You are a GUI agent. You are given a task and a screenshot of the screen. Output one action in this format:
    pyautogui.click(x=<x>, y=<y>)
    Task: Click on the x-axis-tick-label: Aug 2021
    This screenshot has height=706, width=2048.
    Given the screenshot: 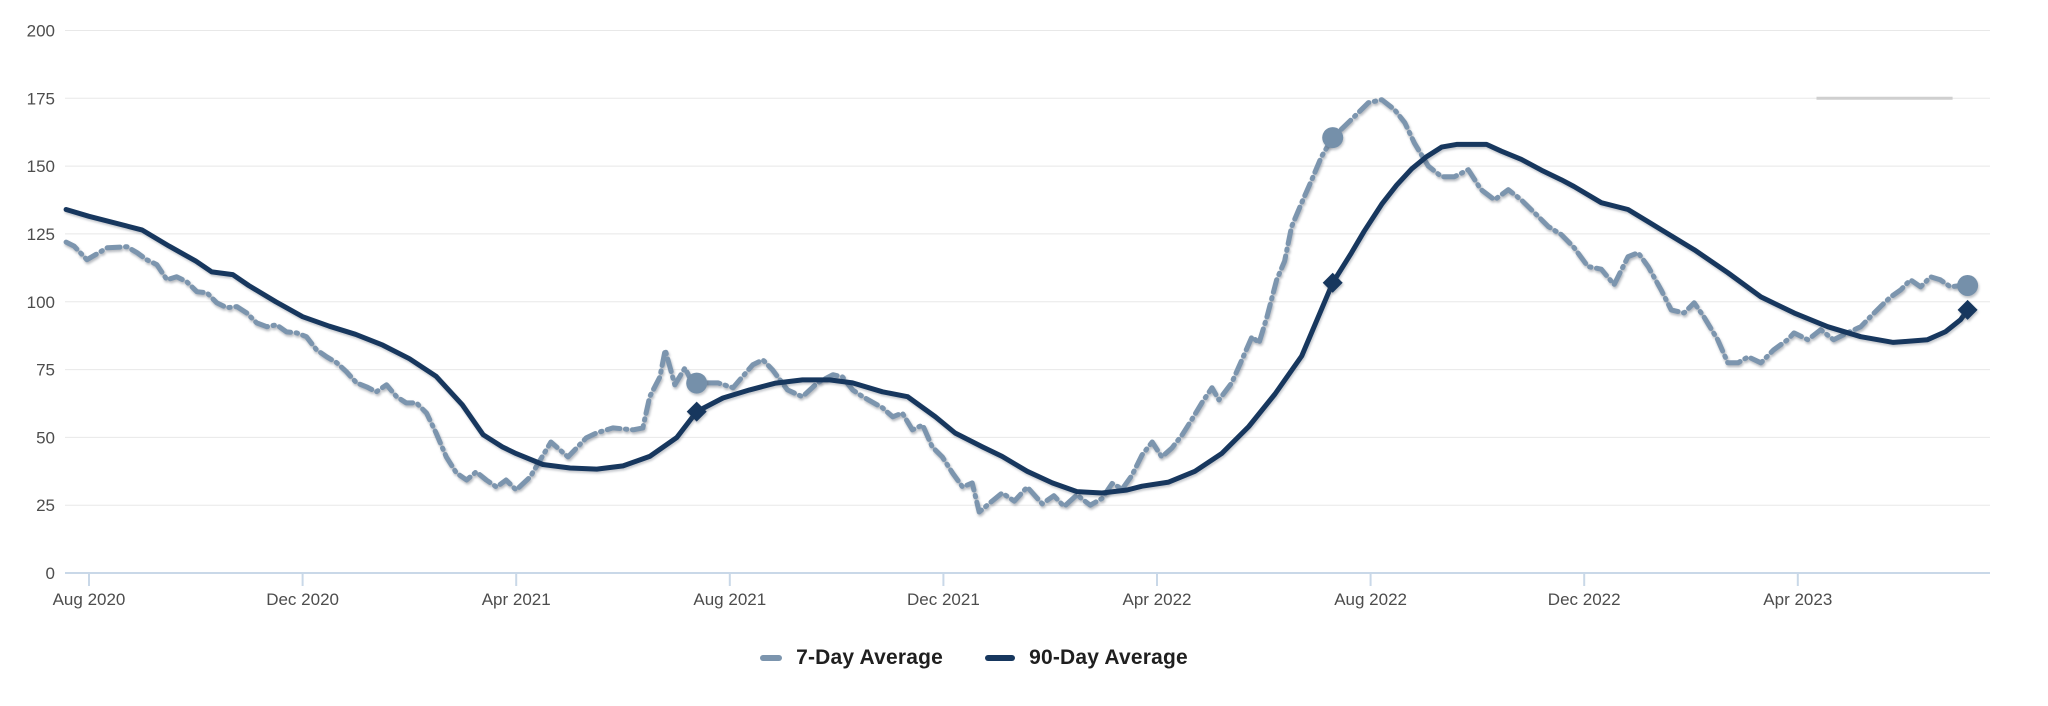 What is the action you would take?
    pyautogui.click(x=729, y=599)
    